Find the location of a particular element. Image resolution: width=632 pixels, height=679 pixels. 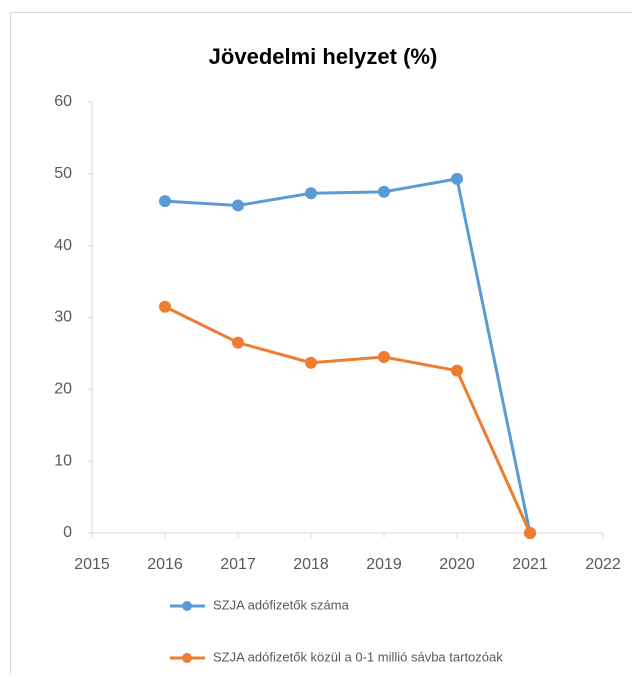

y-tick-label: 60 is located at coordinates (63, 101).